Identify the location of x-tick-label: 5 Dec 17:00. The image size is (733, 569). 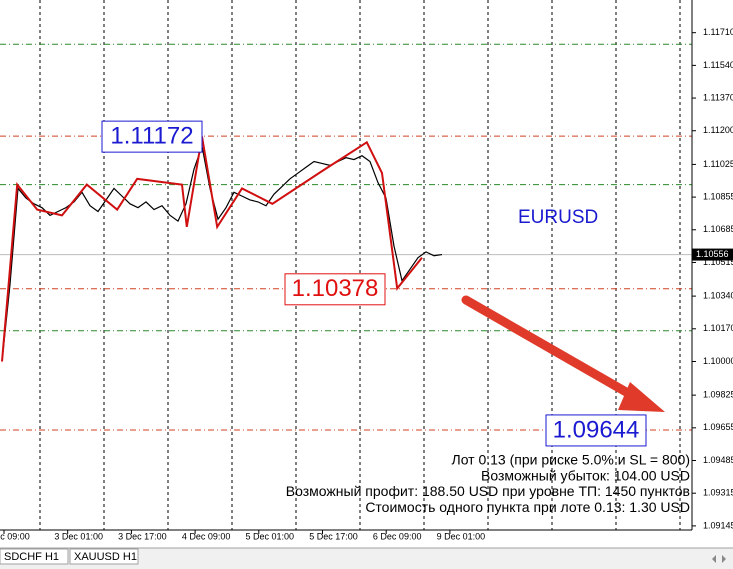
(333, 536).